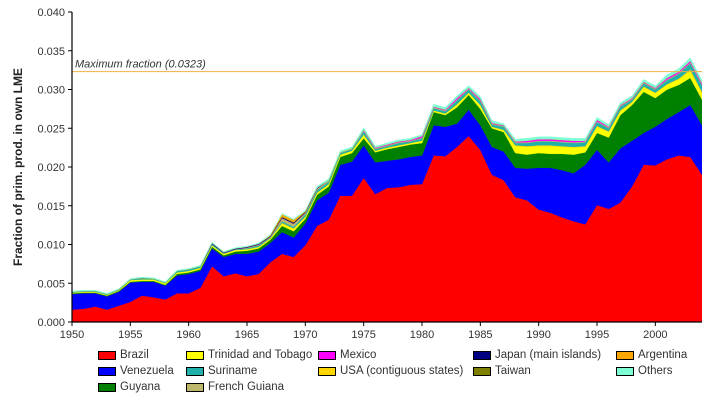  Describe the element at coordinates (305, 335) in the screenshot. I see `x-tick-label: 1970` at that location.